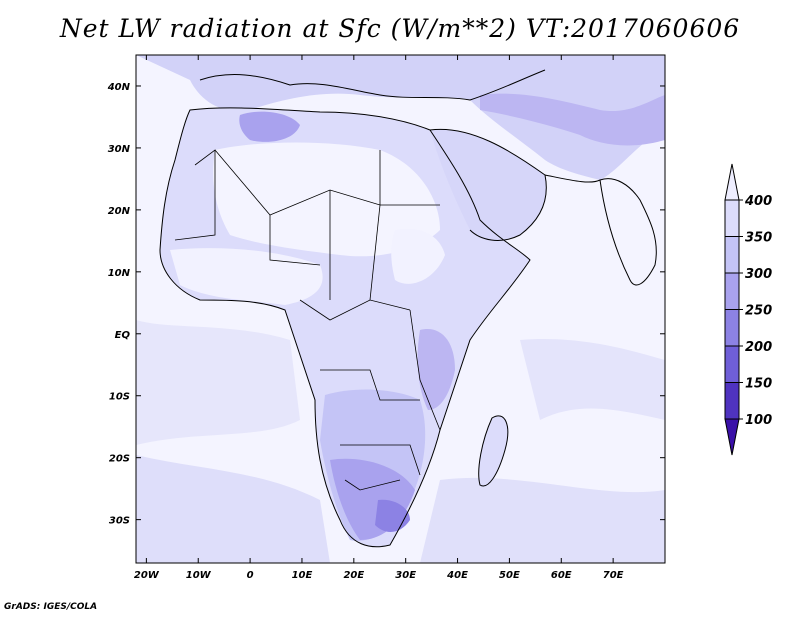 This screenshot has width=800, height=618. I want to click on atlas-region, so click(269, 126).